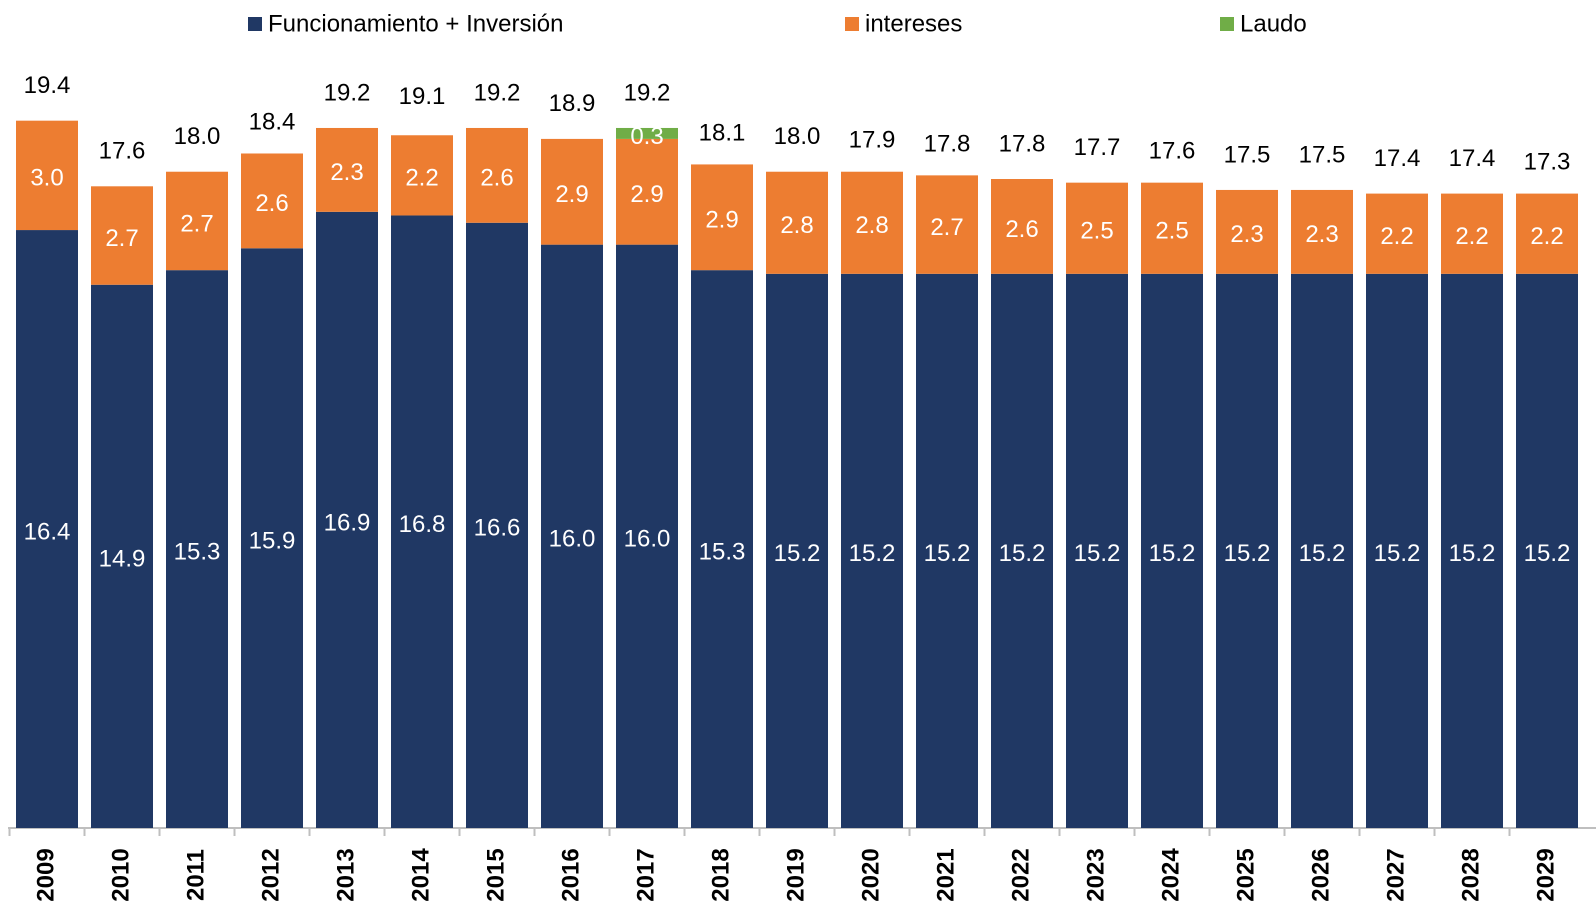 This screenshot has width=1596, height=922. Describe the element at coordinates (47, 531) in the screenshot. I see `value-label: 16.4` at that location.